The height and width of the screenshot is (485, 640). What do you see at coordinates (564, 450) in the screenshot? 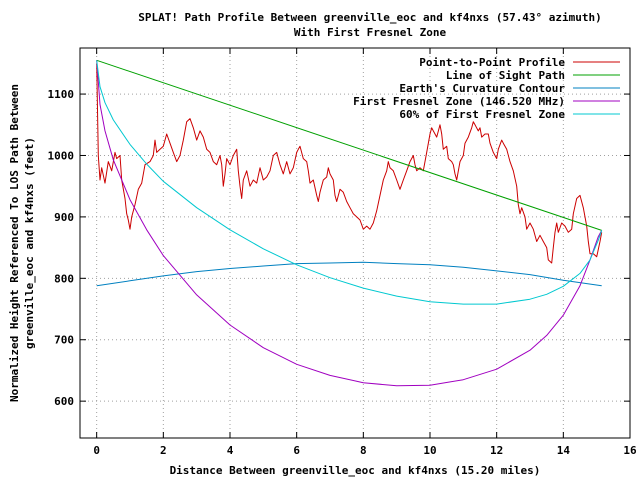
I see `x-tick-label: 14` at bounding box center [564, 450].